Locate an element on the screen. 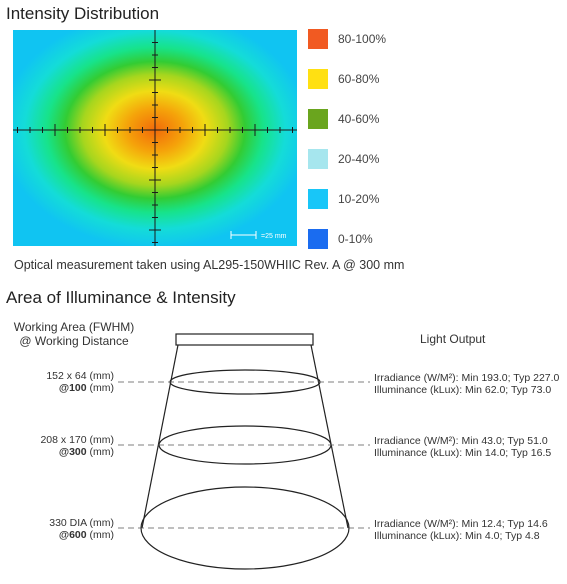 The height and width of the screenshot is (584, 567). working-area-row: 330 DIA (mm) @600 (mm) is located at coordinates (62, 529).